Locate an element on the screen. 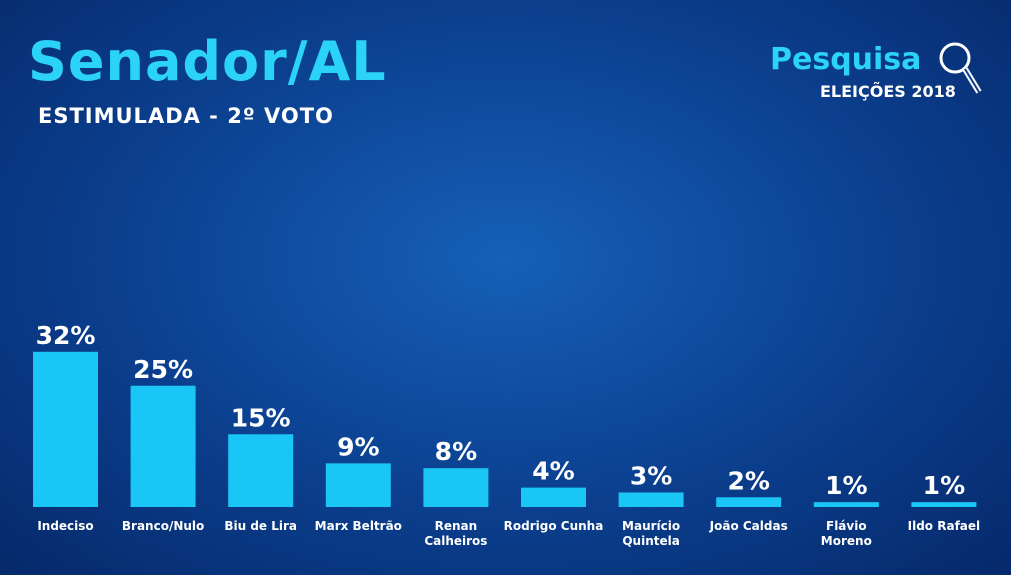 The width and height of the screenshot is (1011, 575). chart-title: Senador/AL is located at coordinates (207, 61).